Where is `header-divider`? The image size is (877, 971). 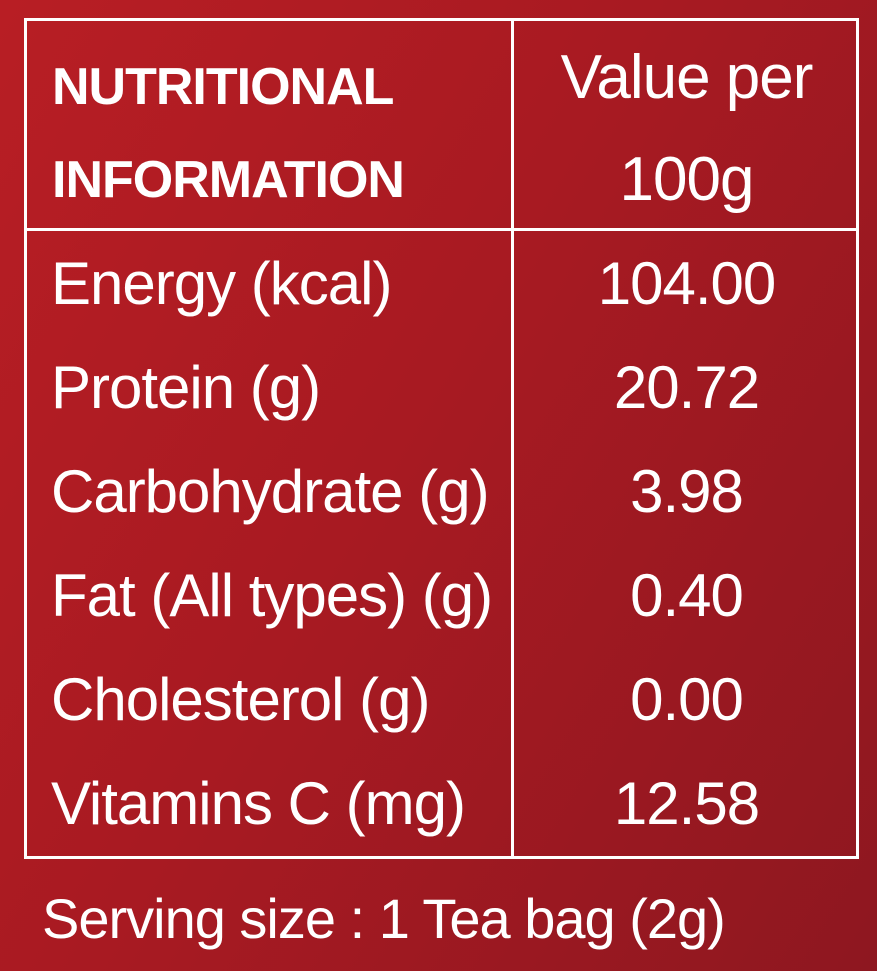 header-divider is located at coordinates (441, 229).